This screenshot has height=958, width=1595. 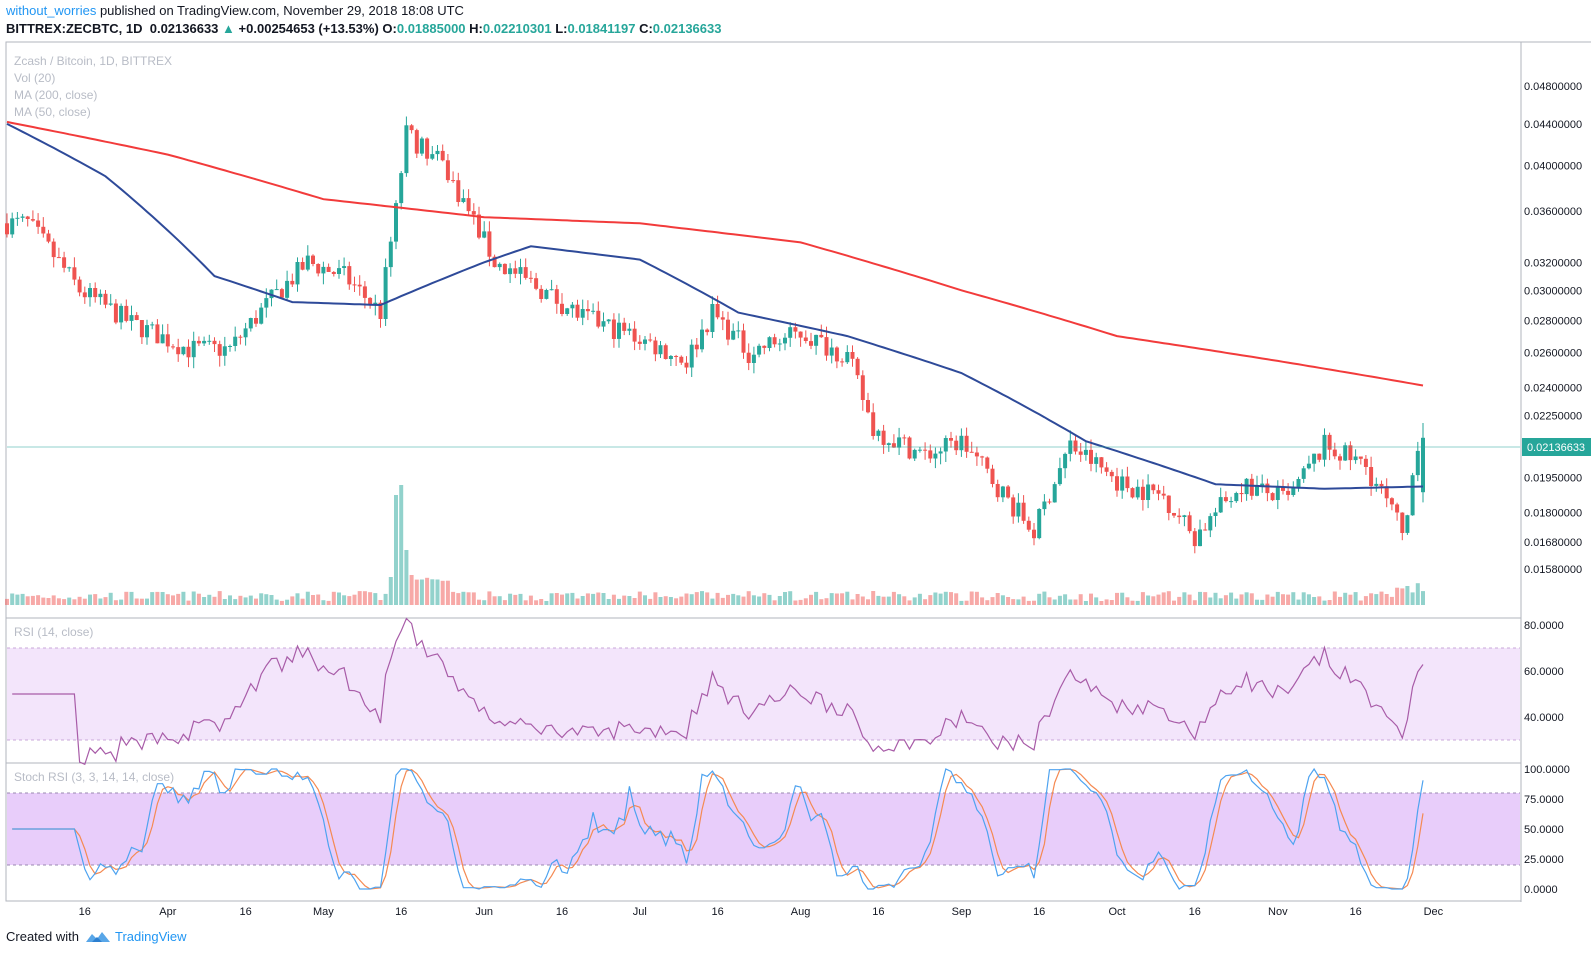 What do you see at coordinates (763, 694) in the screenshot?
I see `rsi-band` at bounding box center [763, 694].